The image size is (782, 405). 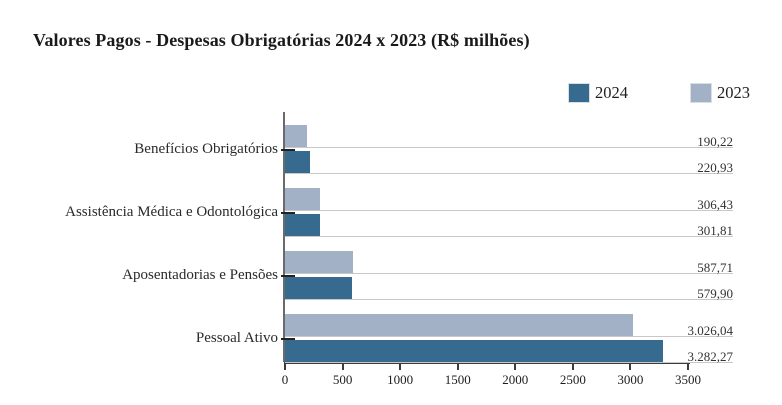 What do you see at coordinates (579, 93) in the screenshot?
I see `legend-swatch-2024-icon` at bounding box center [579, 93].